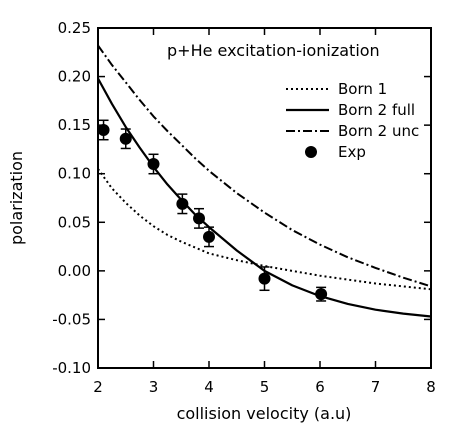  Describe the element at coordinates (320, 387) in the screenshot. I see `x-tick-label: 6` at that location.